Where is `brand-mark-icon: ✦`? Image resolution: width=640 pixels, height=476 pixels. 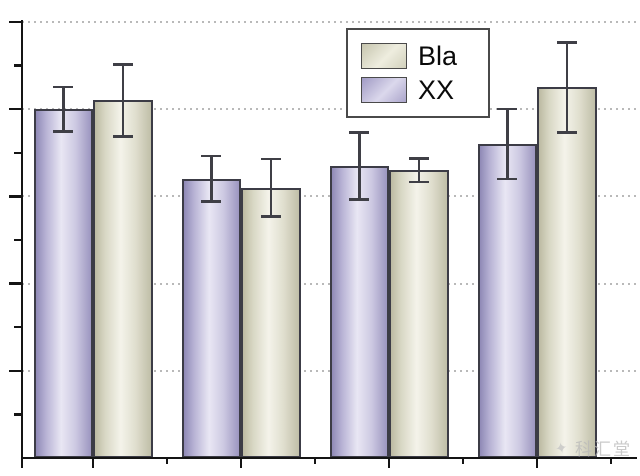
brand-mark-icon: ✦ is located at coordinates (562, 448).